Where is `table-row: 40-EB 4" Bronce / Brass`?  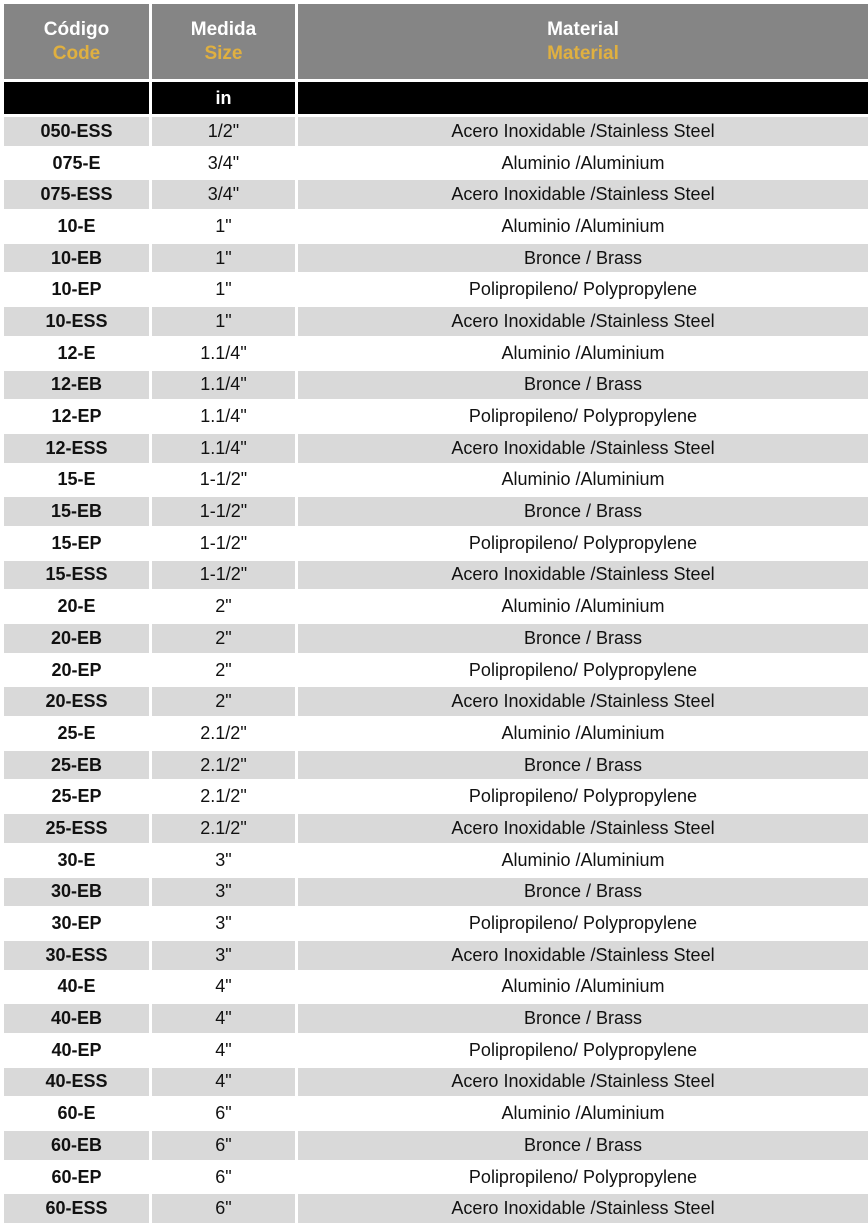 table-row: 40-EB 4" Bronce / Brass is located at coordinates (436, 1018).